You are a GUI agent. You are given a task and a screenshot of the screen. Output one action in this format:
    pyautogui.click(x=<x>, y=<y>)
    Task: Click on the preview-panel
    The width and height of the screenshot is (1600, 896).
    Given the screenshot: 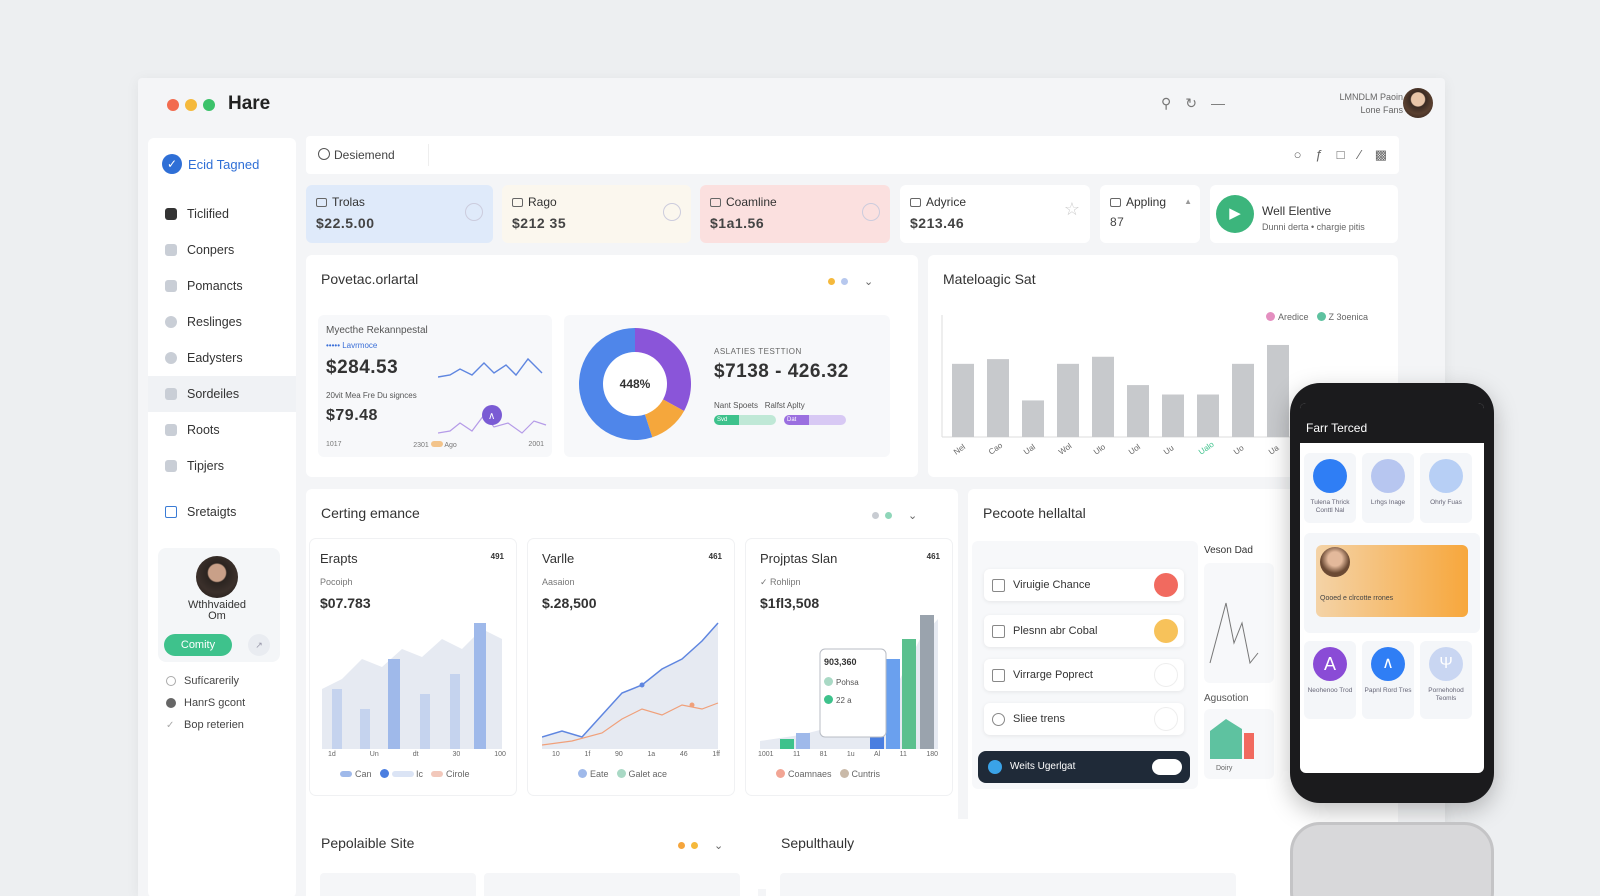 What is the action you would take?
    pyautogui.click(x=1008, y=884)
    